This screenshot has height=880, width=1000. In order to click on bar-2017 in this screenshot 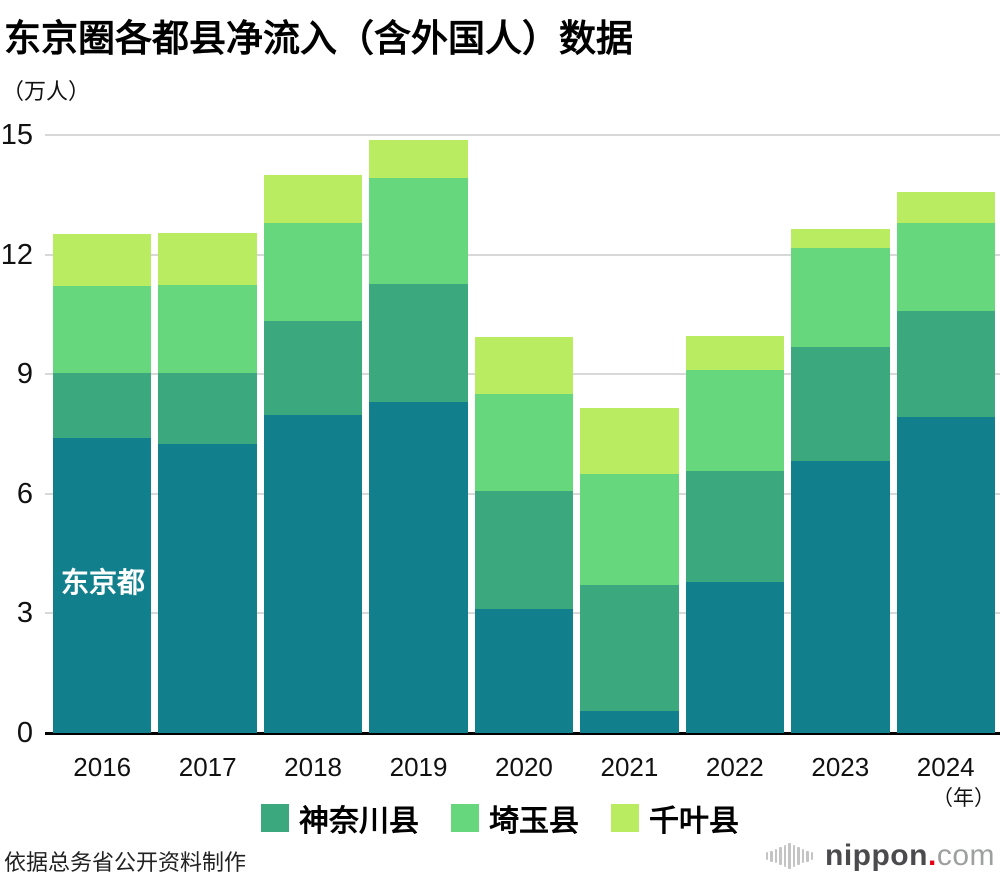, I will do `click(207, 434)`.